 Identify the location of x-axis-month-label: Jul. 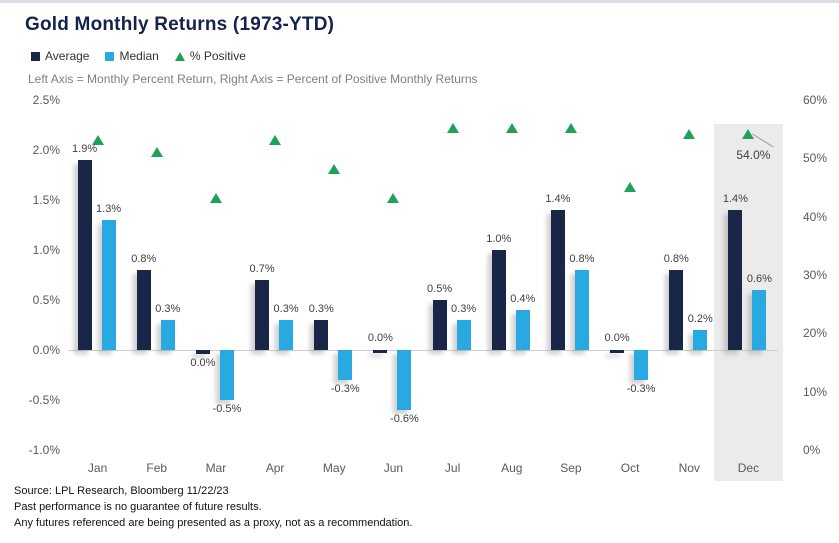
(452, 468).